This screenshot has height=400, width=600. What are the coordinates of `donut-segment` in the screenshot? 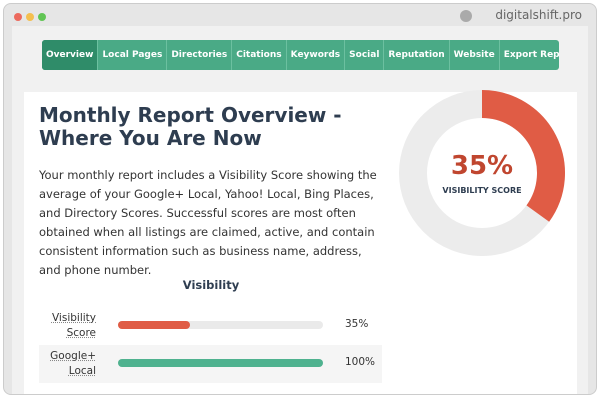 It's located at (523, 156).